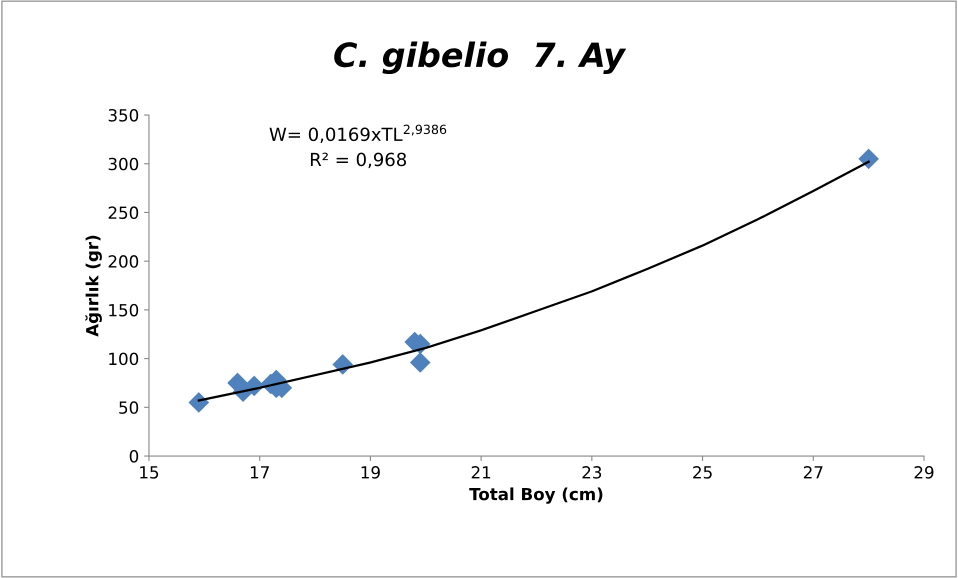 Image resolution: width=958 pixels, height=578 pixels. What do you see at coordinates (93, 286) in the screenshot?
I see `y-axis-title: Ağırlık (gr)` at bounding box center [93, 286].